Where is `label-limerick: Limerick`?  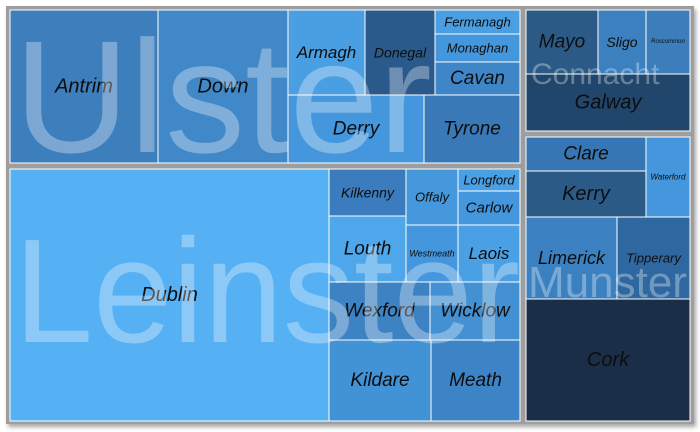
label-limerick: Limerick is located at coordinates (572, 258).